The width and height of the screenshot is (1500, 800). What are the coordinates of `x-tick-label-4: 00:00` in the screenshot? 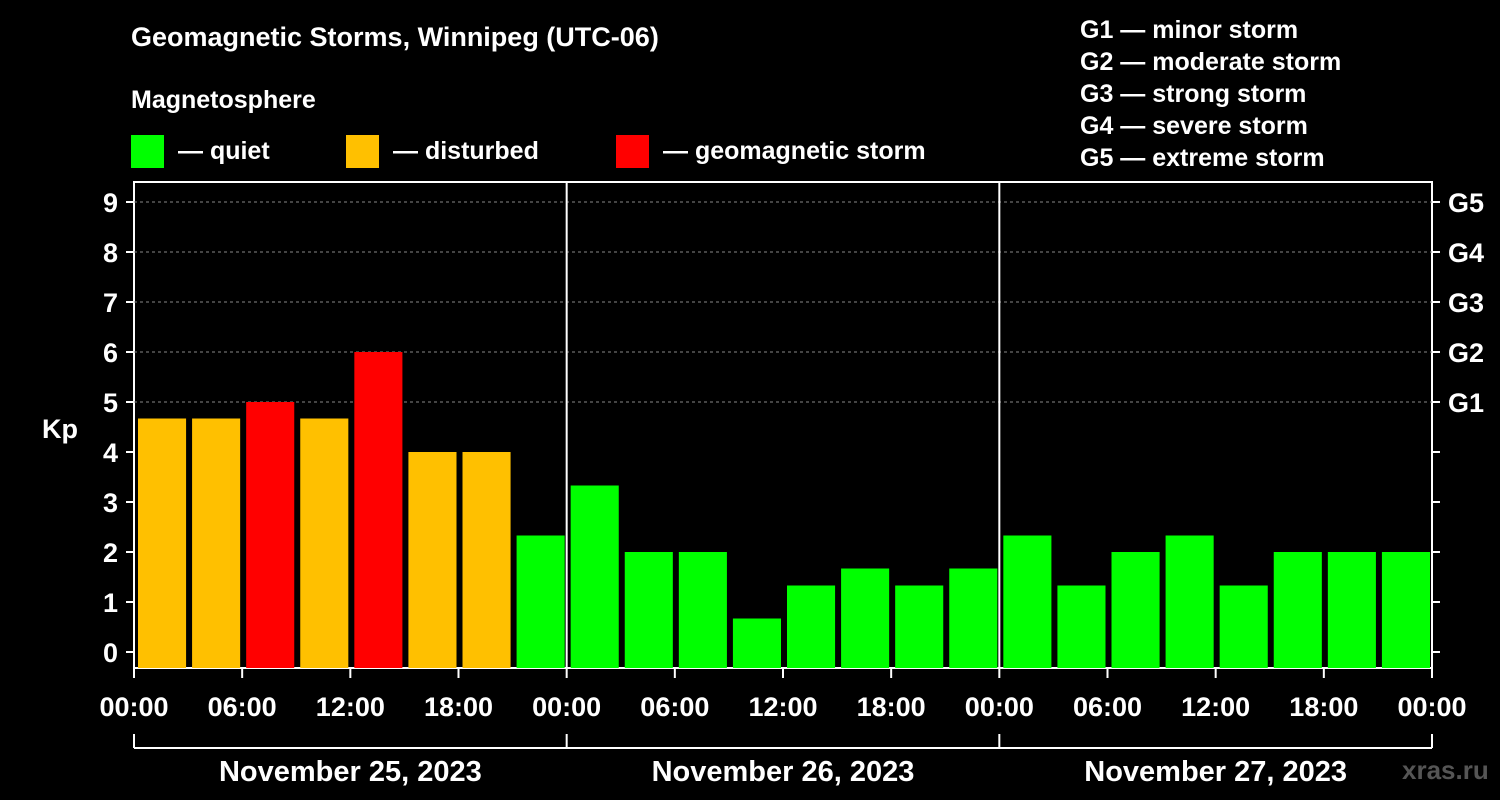 It's located at (566, 707).